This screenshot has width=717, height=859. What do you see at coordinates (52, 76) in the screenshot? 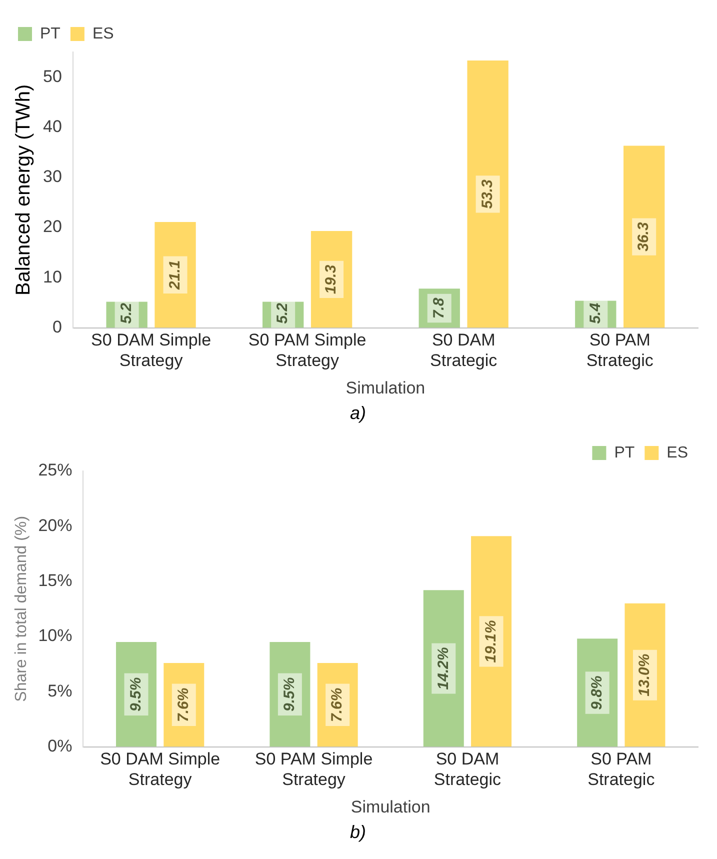
I see `y-tick-label: 50` at bounding box center [52, 76].